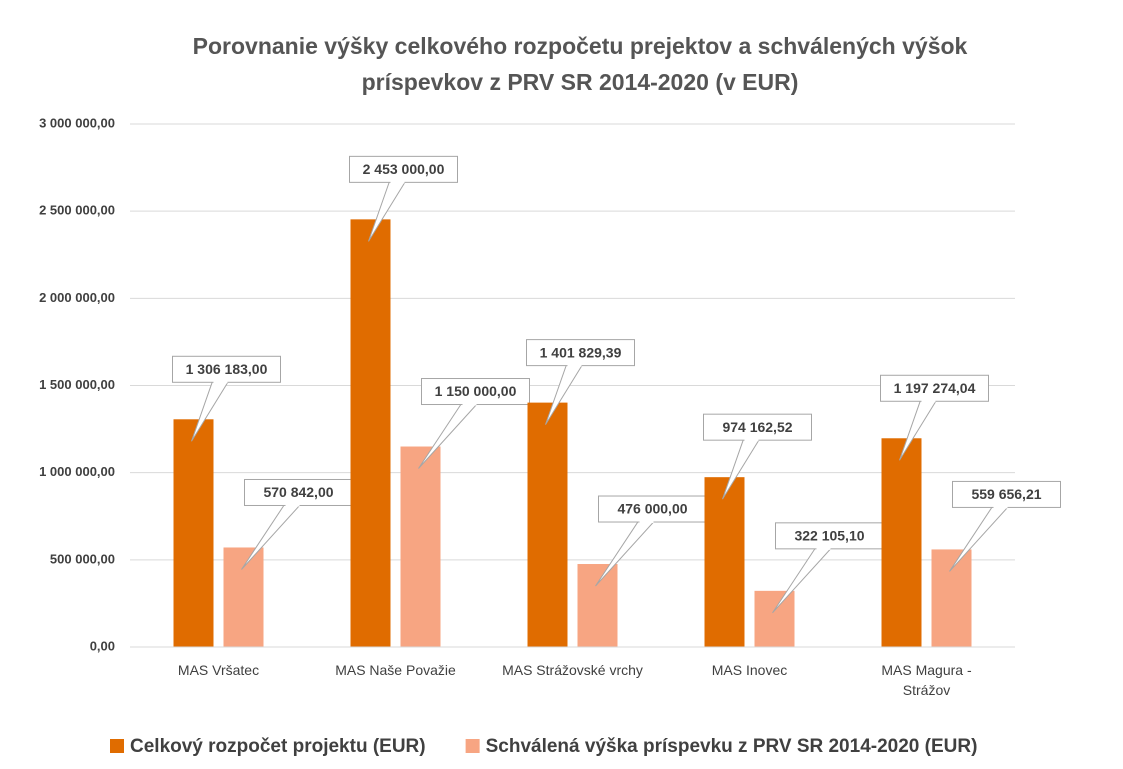  What do you see at coordinates (829, 536) in the screenshot?
I see `data-label: 322 105,10` at bounding box center [829, 536].